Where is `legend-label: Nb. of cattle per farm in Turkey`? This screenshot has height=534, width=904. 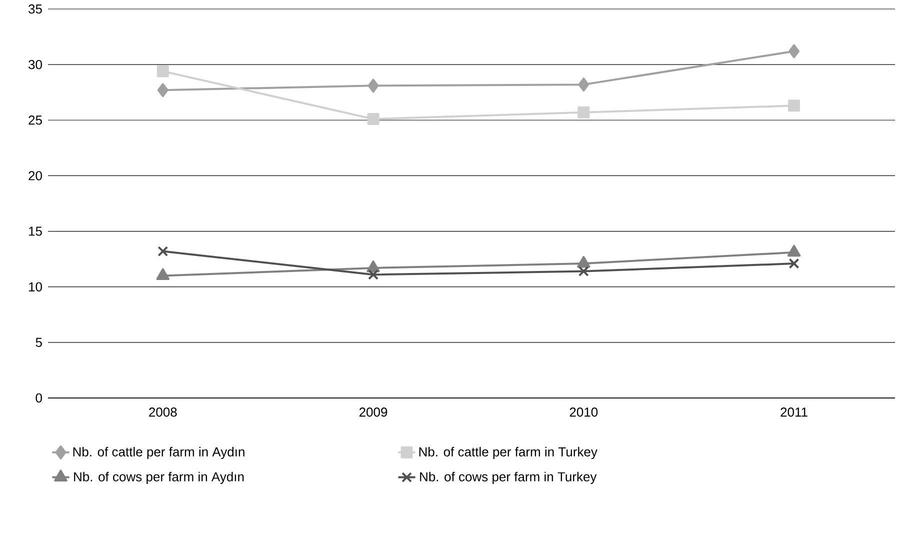 legend-label: Nb. of cattle per farm in Turkey is located at coordinates (508, 453).